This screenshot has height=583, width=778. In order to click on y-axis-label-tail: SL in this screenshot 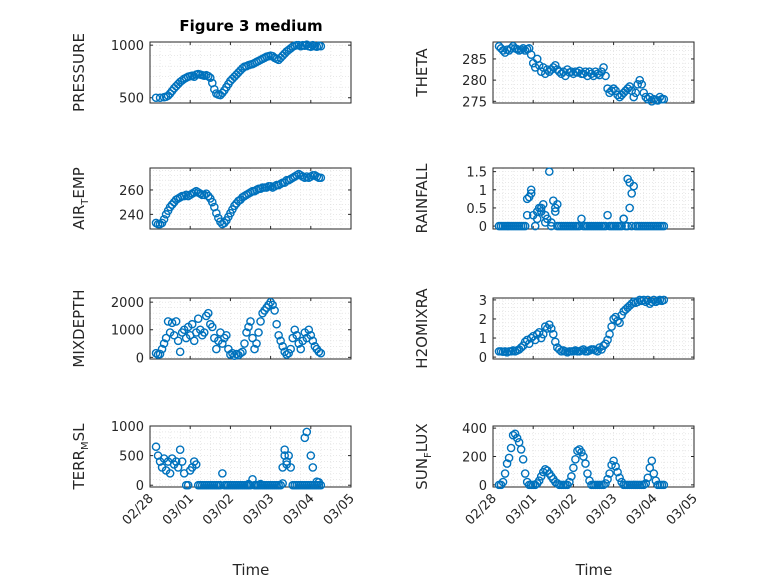, I will do `click(79, 432)`.